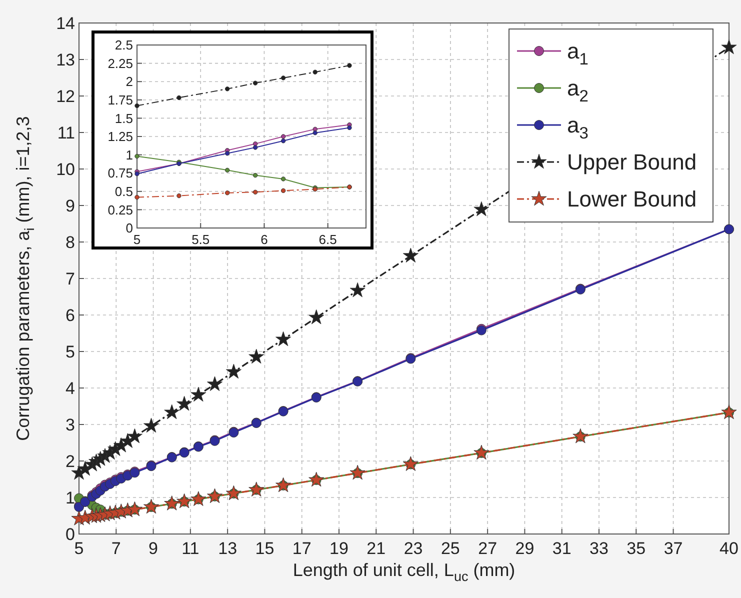 This screenshot has width=741, height=598. I want to click on x-tick-label: 9, so click(153, 548).